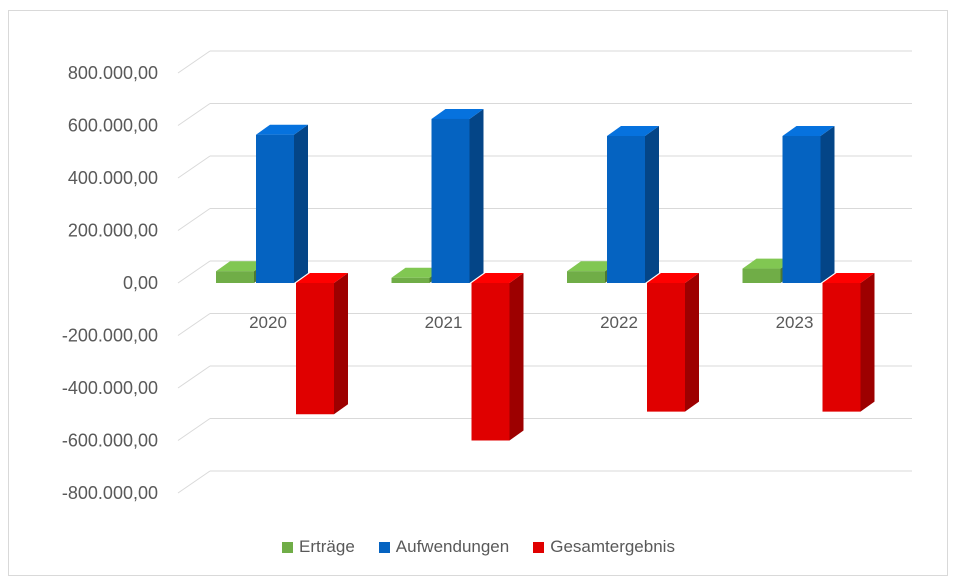  What do you see at coordinates (110, 388) in the screenshot?
I see `y-tick-label: -400.000,00` at bounding box center [110, 388].